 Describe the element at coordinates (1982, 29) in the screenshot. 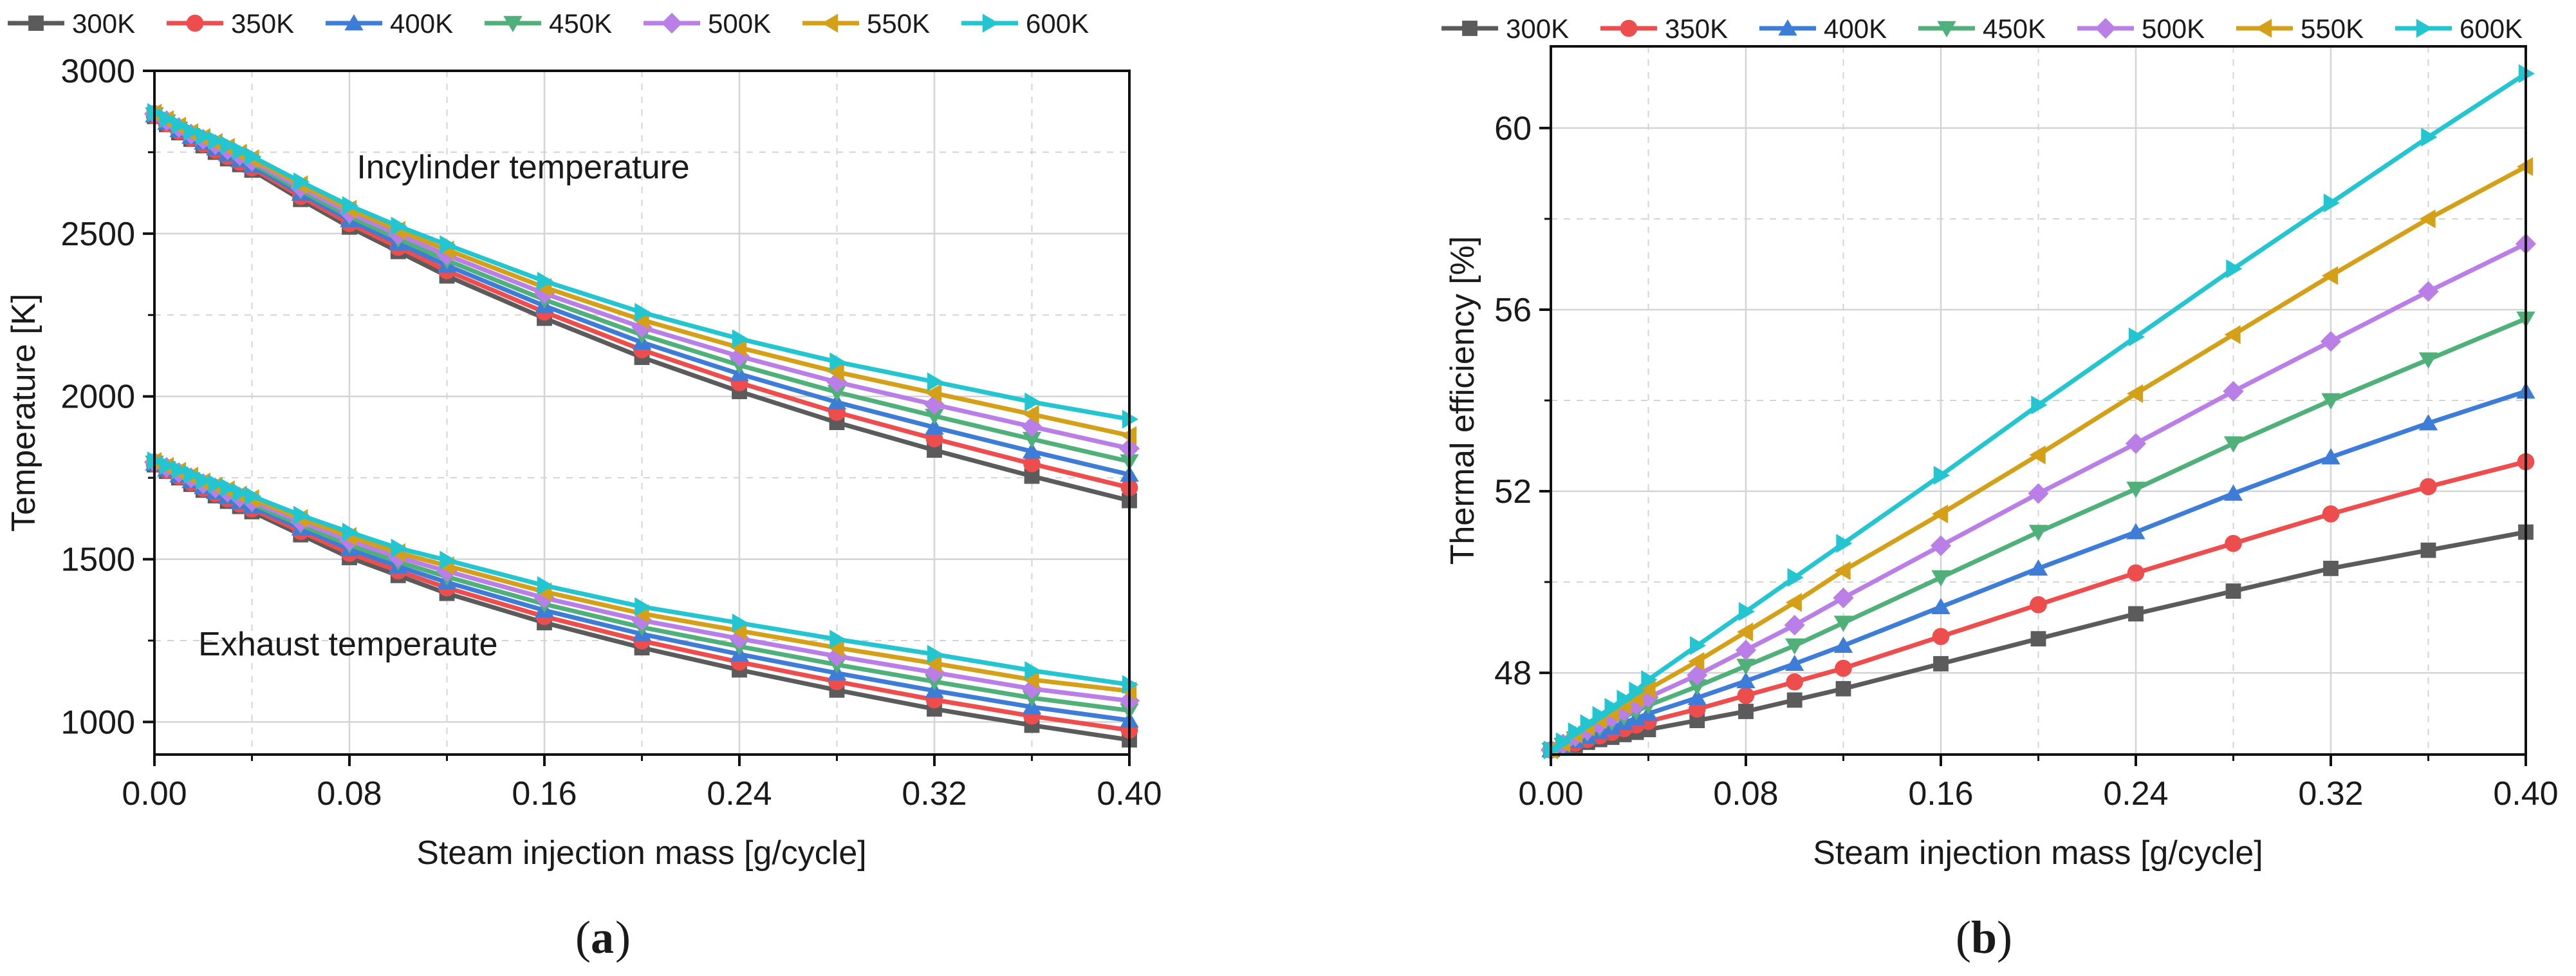

I see `legend-item-450K: 450K` at that location.